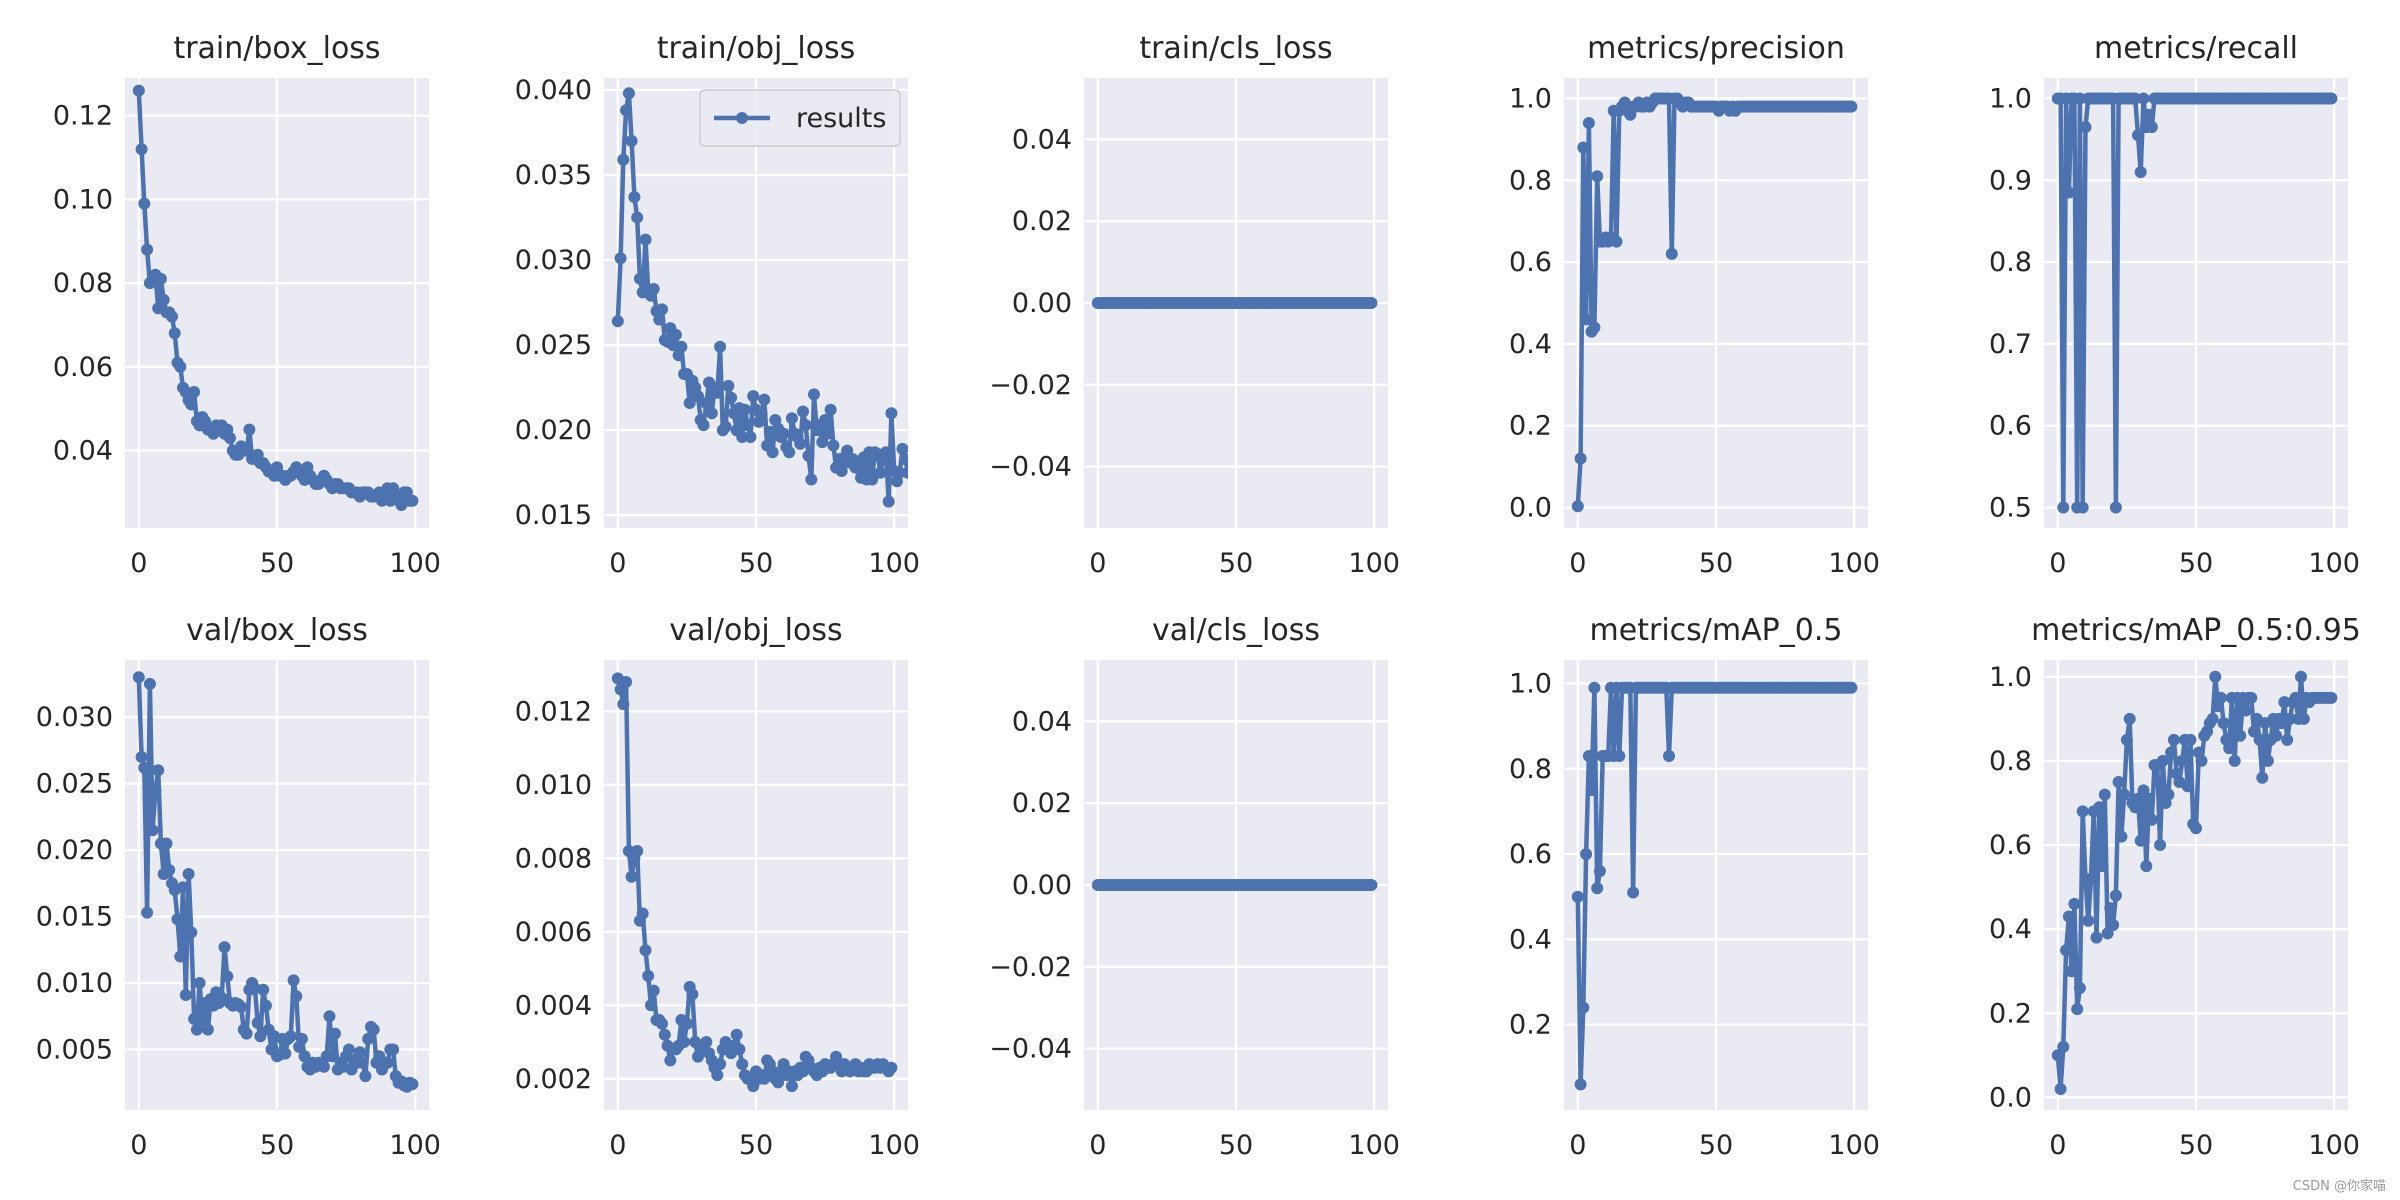 This screenshot has height=1200, width=2400. I want to click on y-tick-label: 0.008, so click(553, 858).